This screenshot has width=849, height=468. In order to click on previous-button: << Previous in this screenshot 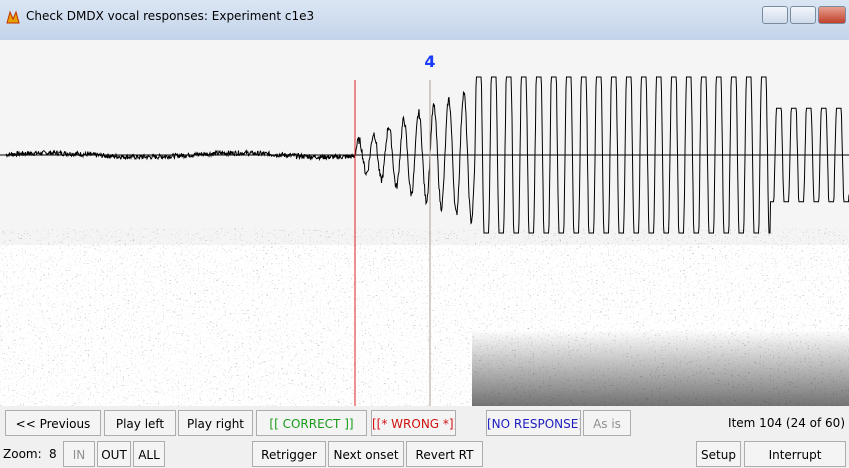, I will do `click(53, 423)`.